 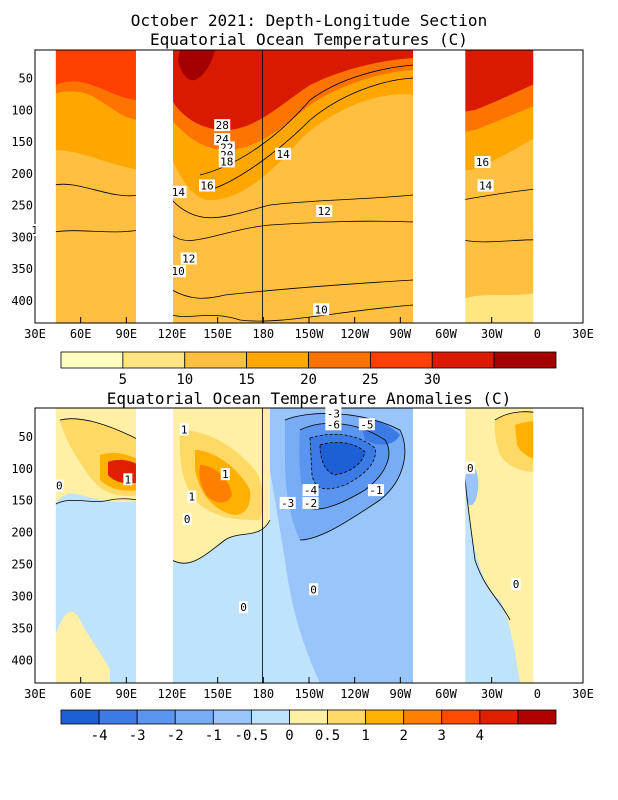 What do you see at coordinates (370, 380) in the screenshot?
I see `colorbar-label: 25` at bounding box center [370, 380].